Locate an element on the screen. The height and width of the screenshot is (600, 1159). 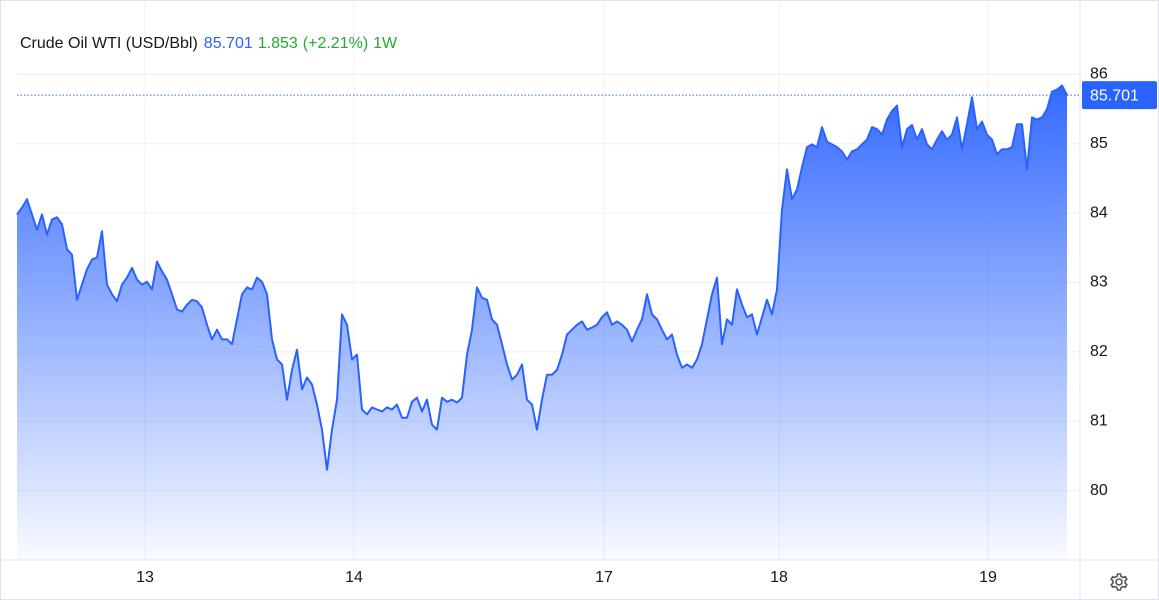
y-tick-label: 86 is located at coordinates (1099, 74).